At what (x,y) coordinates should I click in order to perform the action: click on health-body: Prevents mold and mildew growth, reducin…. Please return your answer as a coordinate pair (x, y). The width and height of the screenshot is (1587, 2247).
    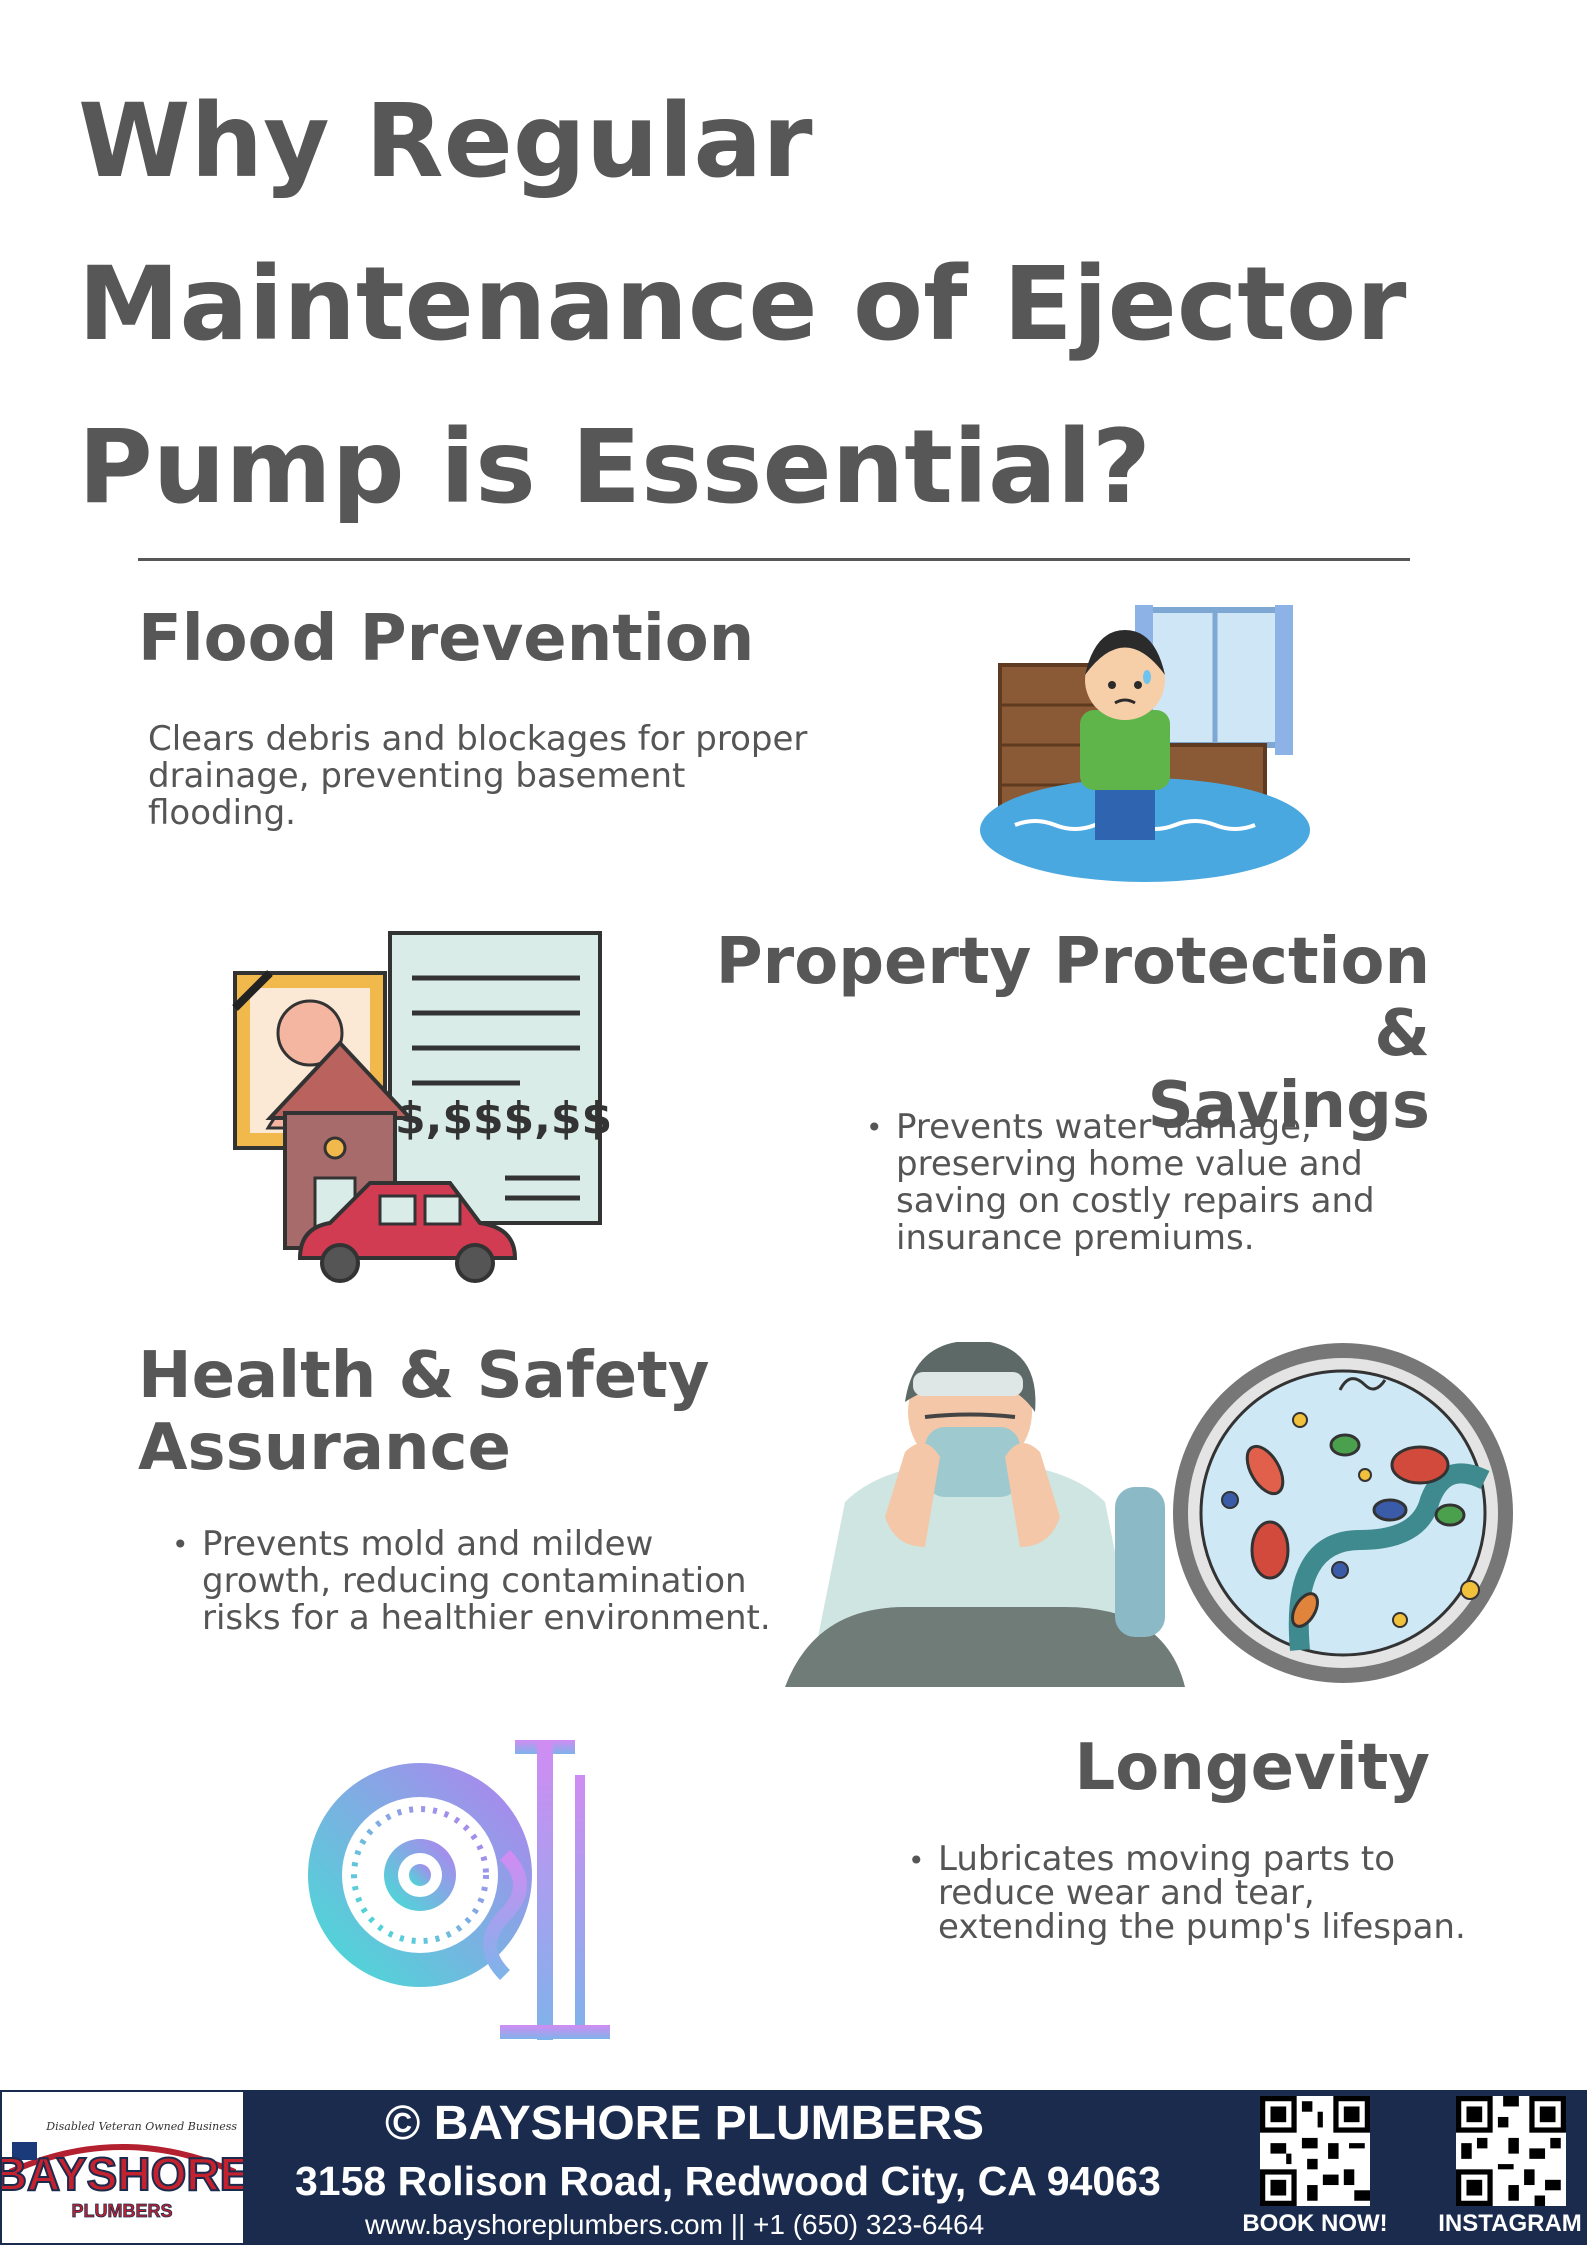
    Looking at the image, I should click on (486, 1581).